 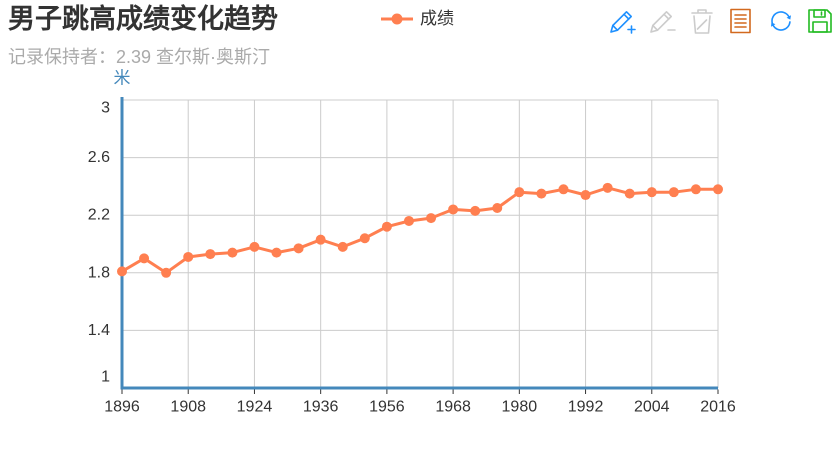 I want to click on data-point-1932, so click(x=298, y=248).